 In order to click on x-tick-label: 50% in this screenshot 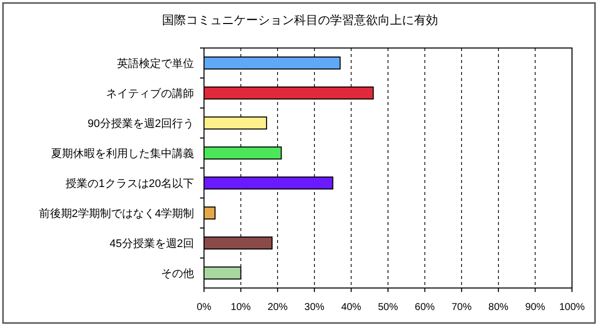, I will do `click(388, 307)`.